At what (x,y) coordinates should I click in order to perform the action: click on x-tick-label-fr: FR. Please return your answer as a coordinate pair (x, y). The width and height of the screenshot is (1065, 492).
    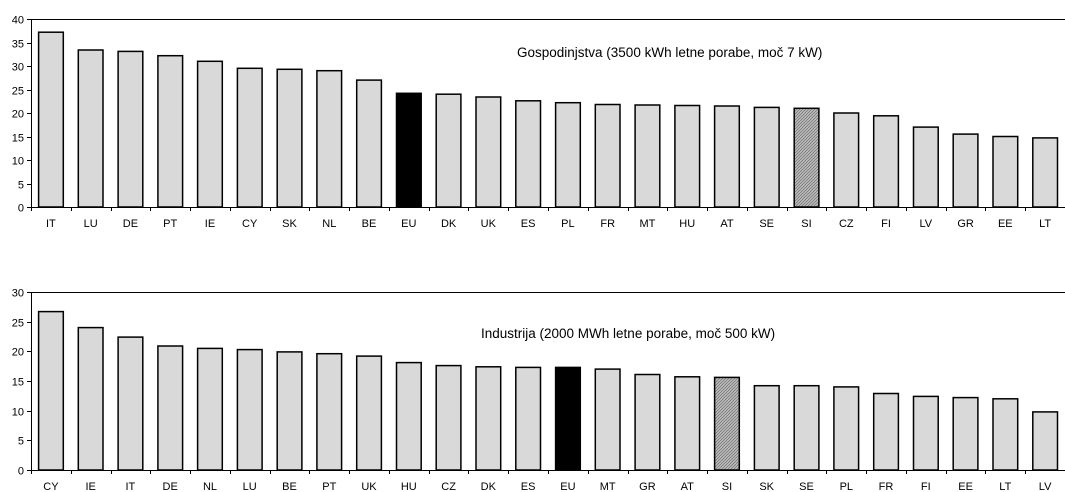
    Looking at the image, I should click on (607, 224).